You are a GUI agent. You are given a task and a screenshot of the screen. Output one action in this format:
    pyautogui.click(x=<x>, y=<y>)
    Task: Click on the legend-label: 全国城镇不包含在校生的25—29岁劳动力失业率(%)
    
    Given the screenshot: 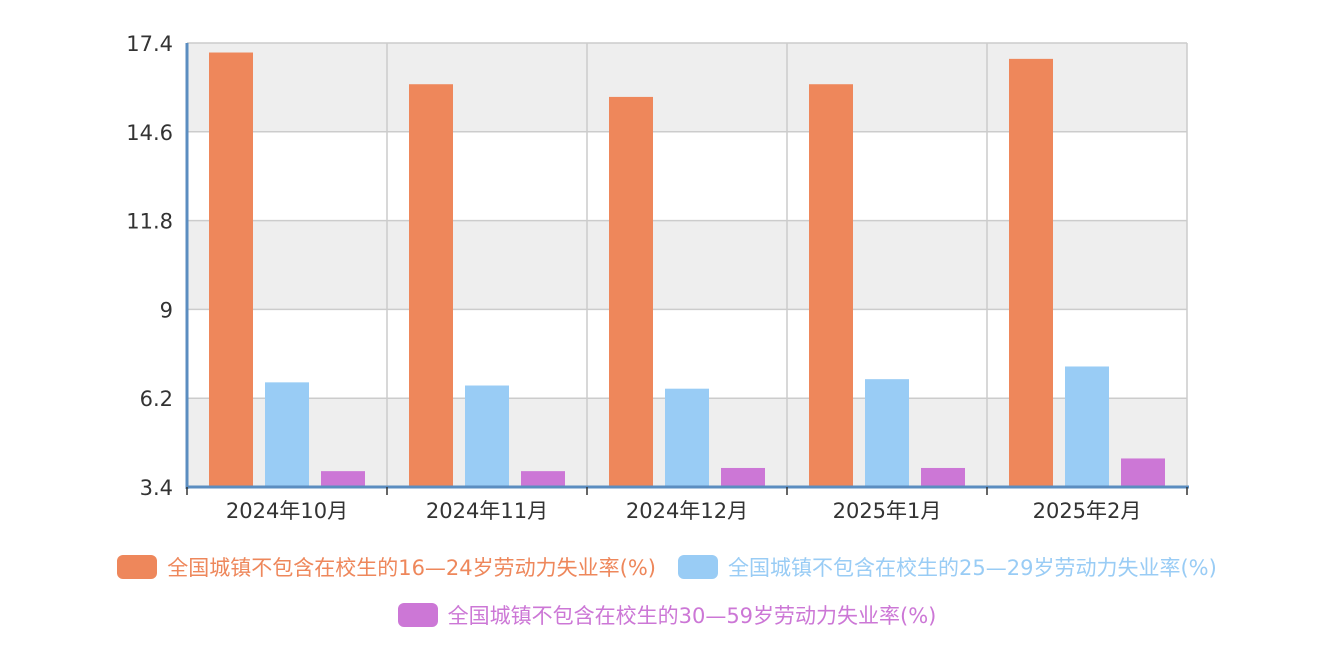 What is the action you would take?
    pyautogui.click(x=972, y=568)
    